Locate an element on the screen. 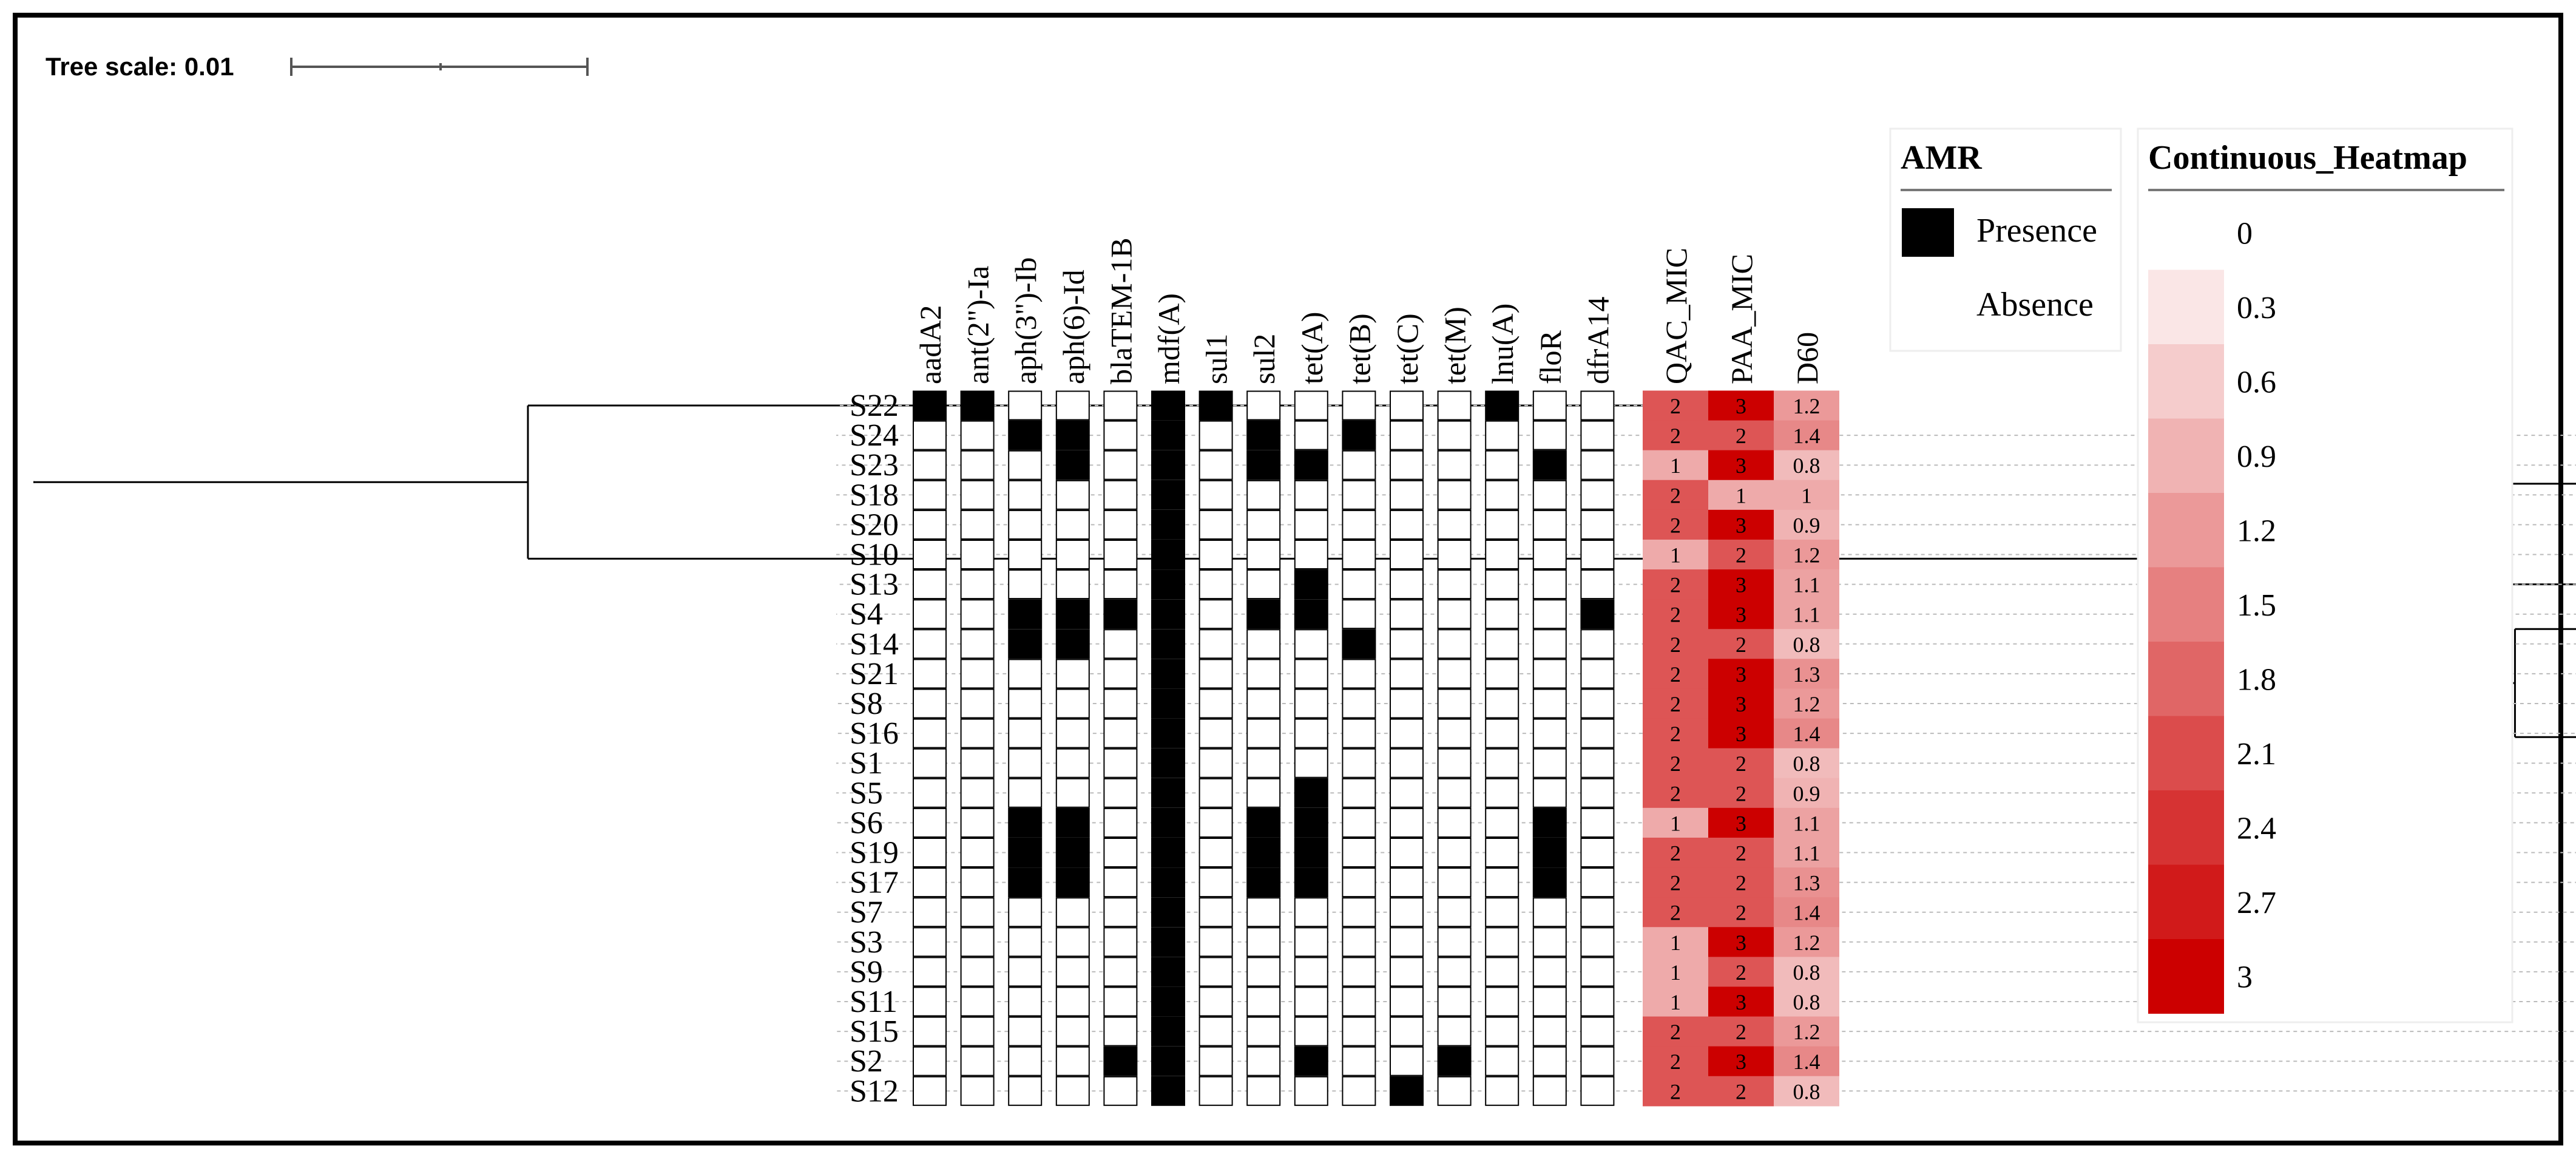 This screenshot has height=1157, width=2576. sample-label: S2 is located at coordinates (866, 1061).